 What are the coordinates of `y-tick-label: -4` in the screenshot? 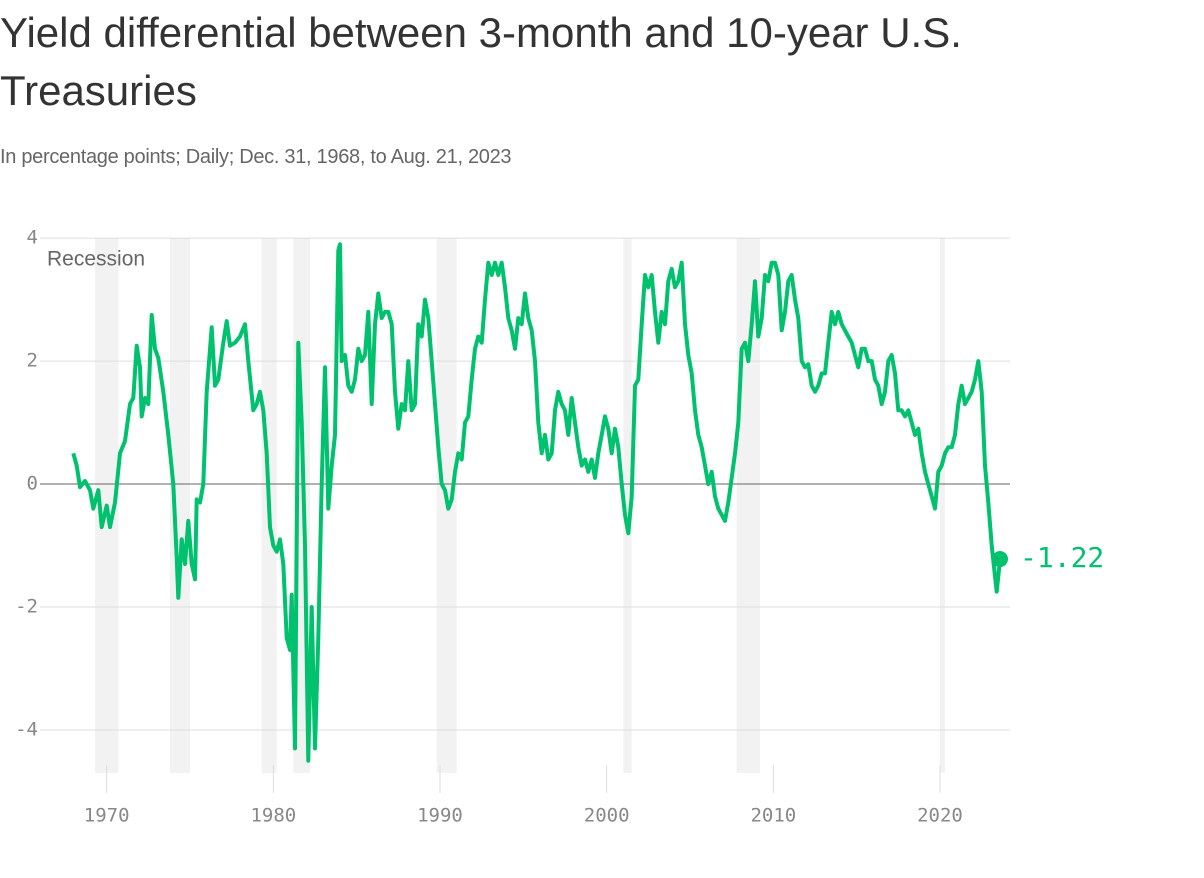 It's located at (26, 729).